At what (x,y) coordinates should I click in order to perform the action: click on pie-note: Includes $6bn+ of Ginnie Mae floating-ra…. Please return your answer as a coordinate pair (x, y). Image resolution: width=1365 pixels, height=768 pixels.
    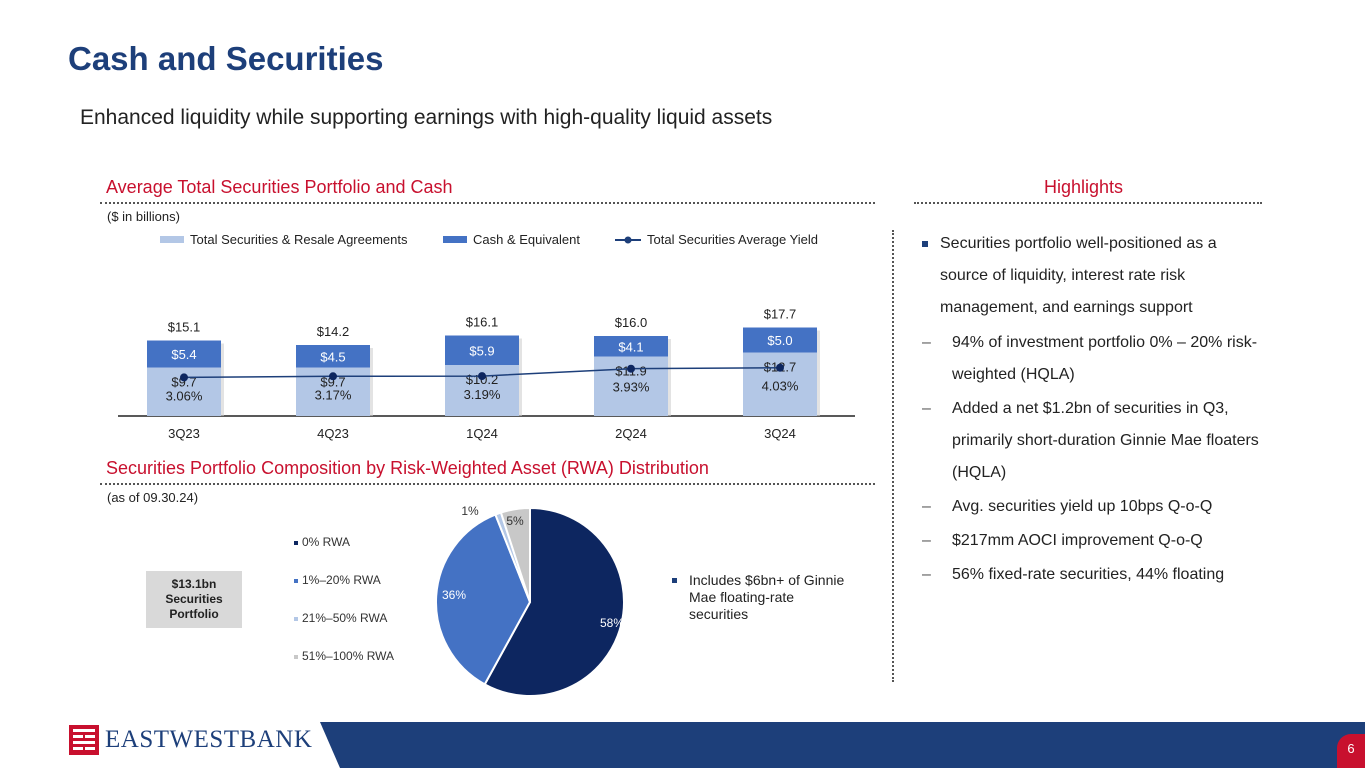
    Looking at the image, I should click on (762, 597).